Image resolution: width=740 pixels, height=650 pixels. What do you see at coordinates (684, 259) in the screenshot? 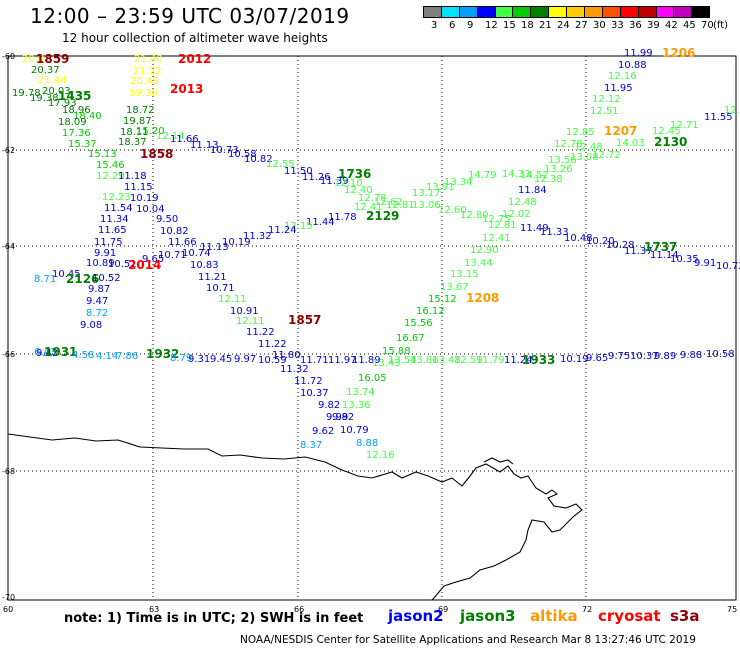
I see `wave-height-label: 10.35` at bounding box center [684, 259].